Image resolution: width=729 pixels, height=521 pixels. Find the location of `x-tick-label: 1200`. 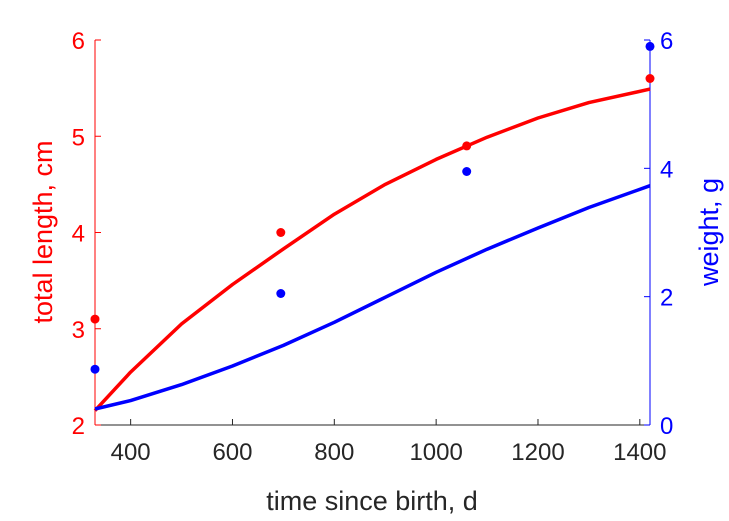

x-tick-label: 1200 is located at coordinates (537, 452).